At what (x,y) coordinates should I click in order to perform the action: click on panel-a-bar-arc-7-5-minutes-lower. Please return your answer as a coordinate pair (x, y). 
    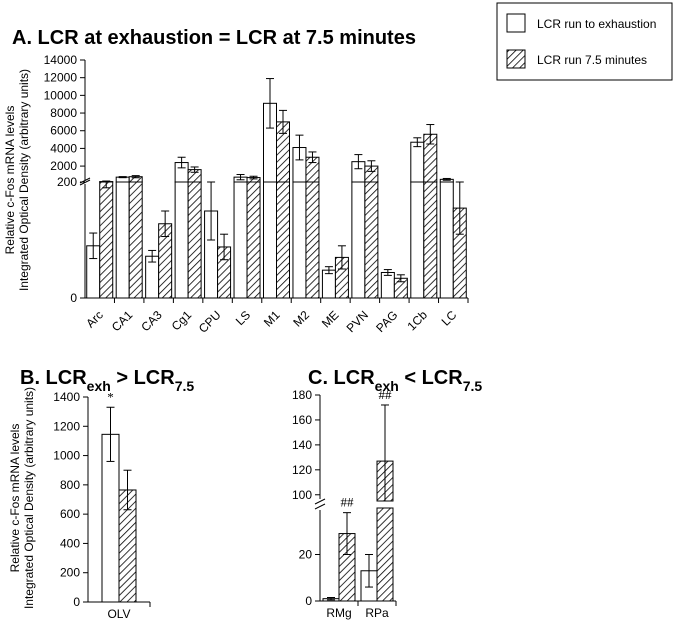
    Looking at the image, I should click on (106, 240).